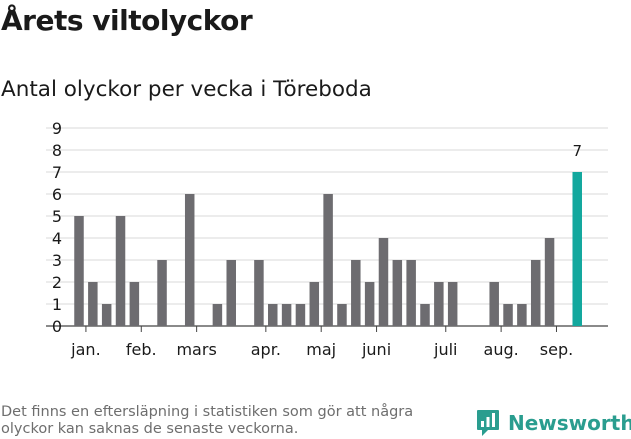 The image size is (631, 439). Describe the element at coordinates (577, 249) in the screenshot. I see `bar-highlight` at that location.